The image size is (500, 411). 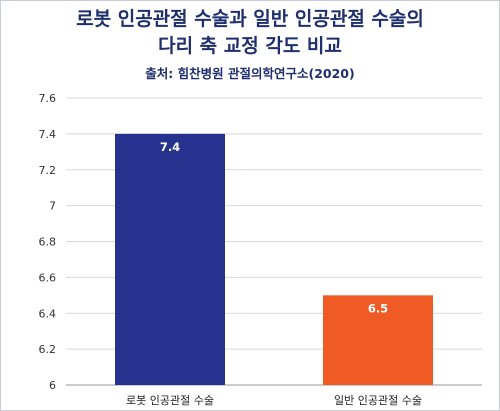 What do you see at coordinates (48, 277) in the screenshot?
I see `y-tick-label: 6.6` at bounding box center [48, 277].